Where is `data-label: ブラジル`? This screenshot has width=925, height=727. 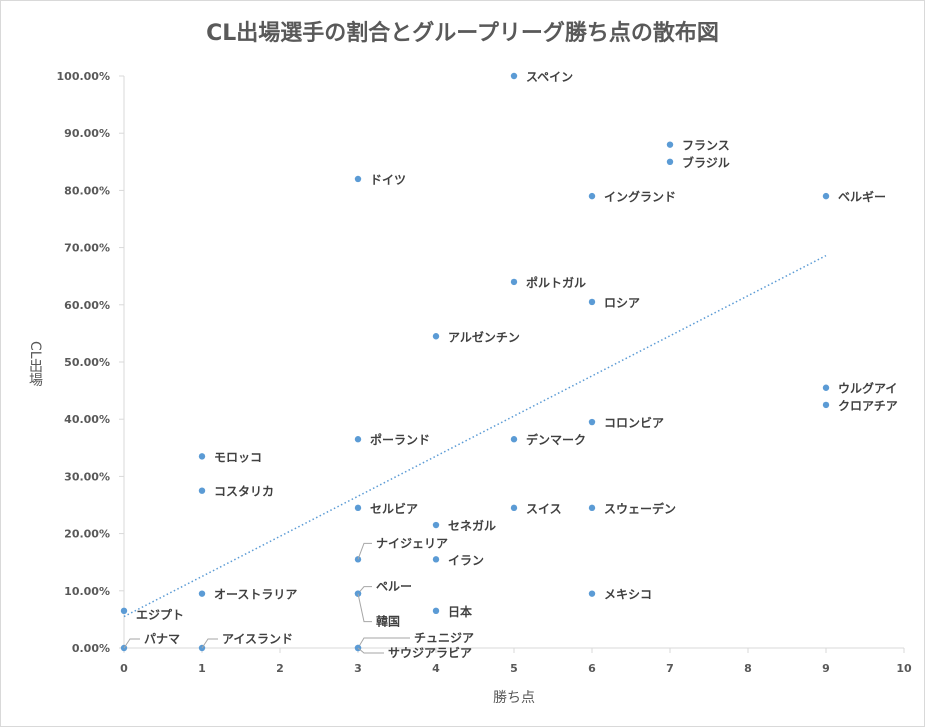
data-label: ブラジル is located at coordinates (706, 162).